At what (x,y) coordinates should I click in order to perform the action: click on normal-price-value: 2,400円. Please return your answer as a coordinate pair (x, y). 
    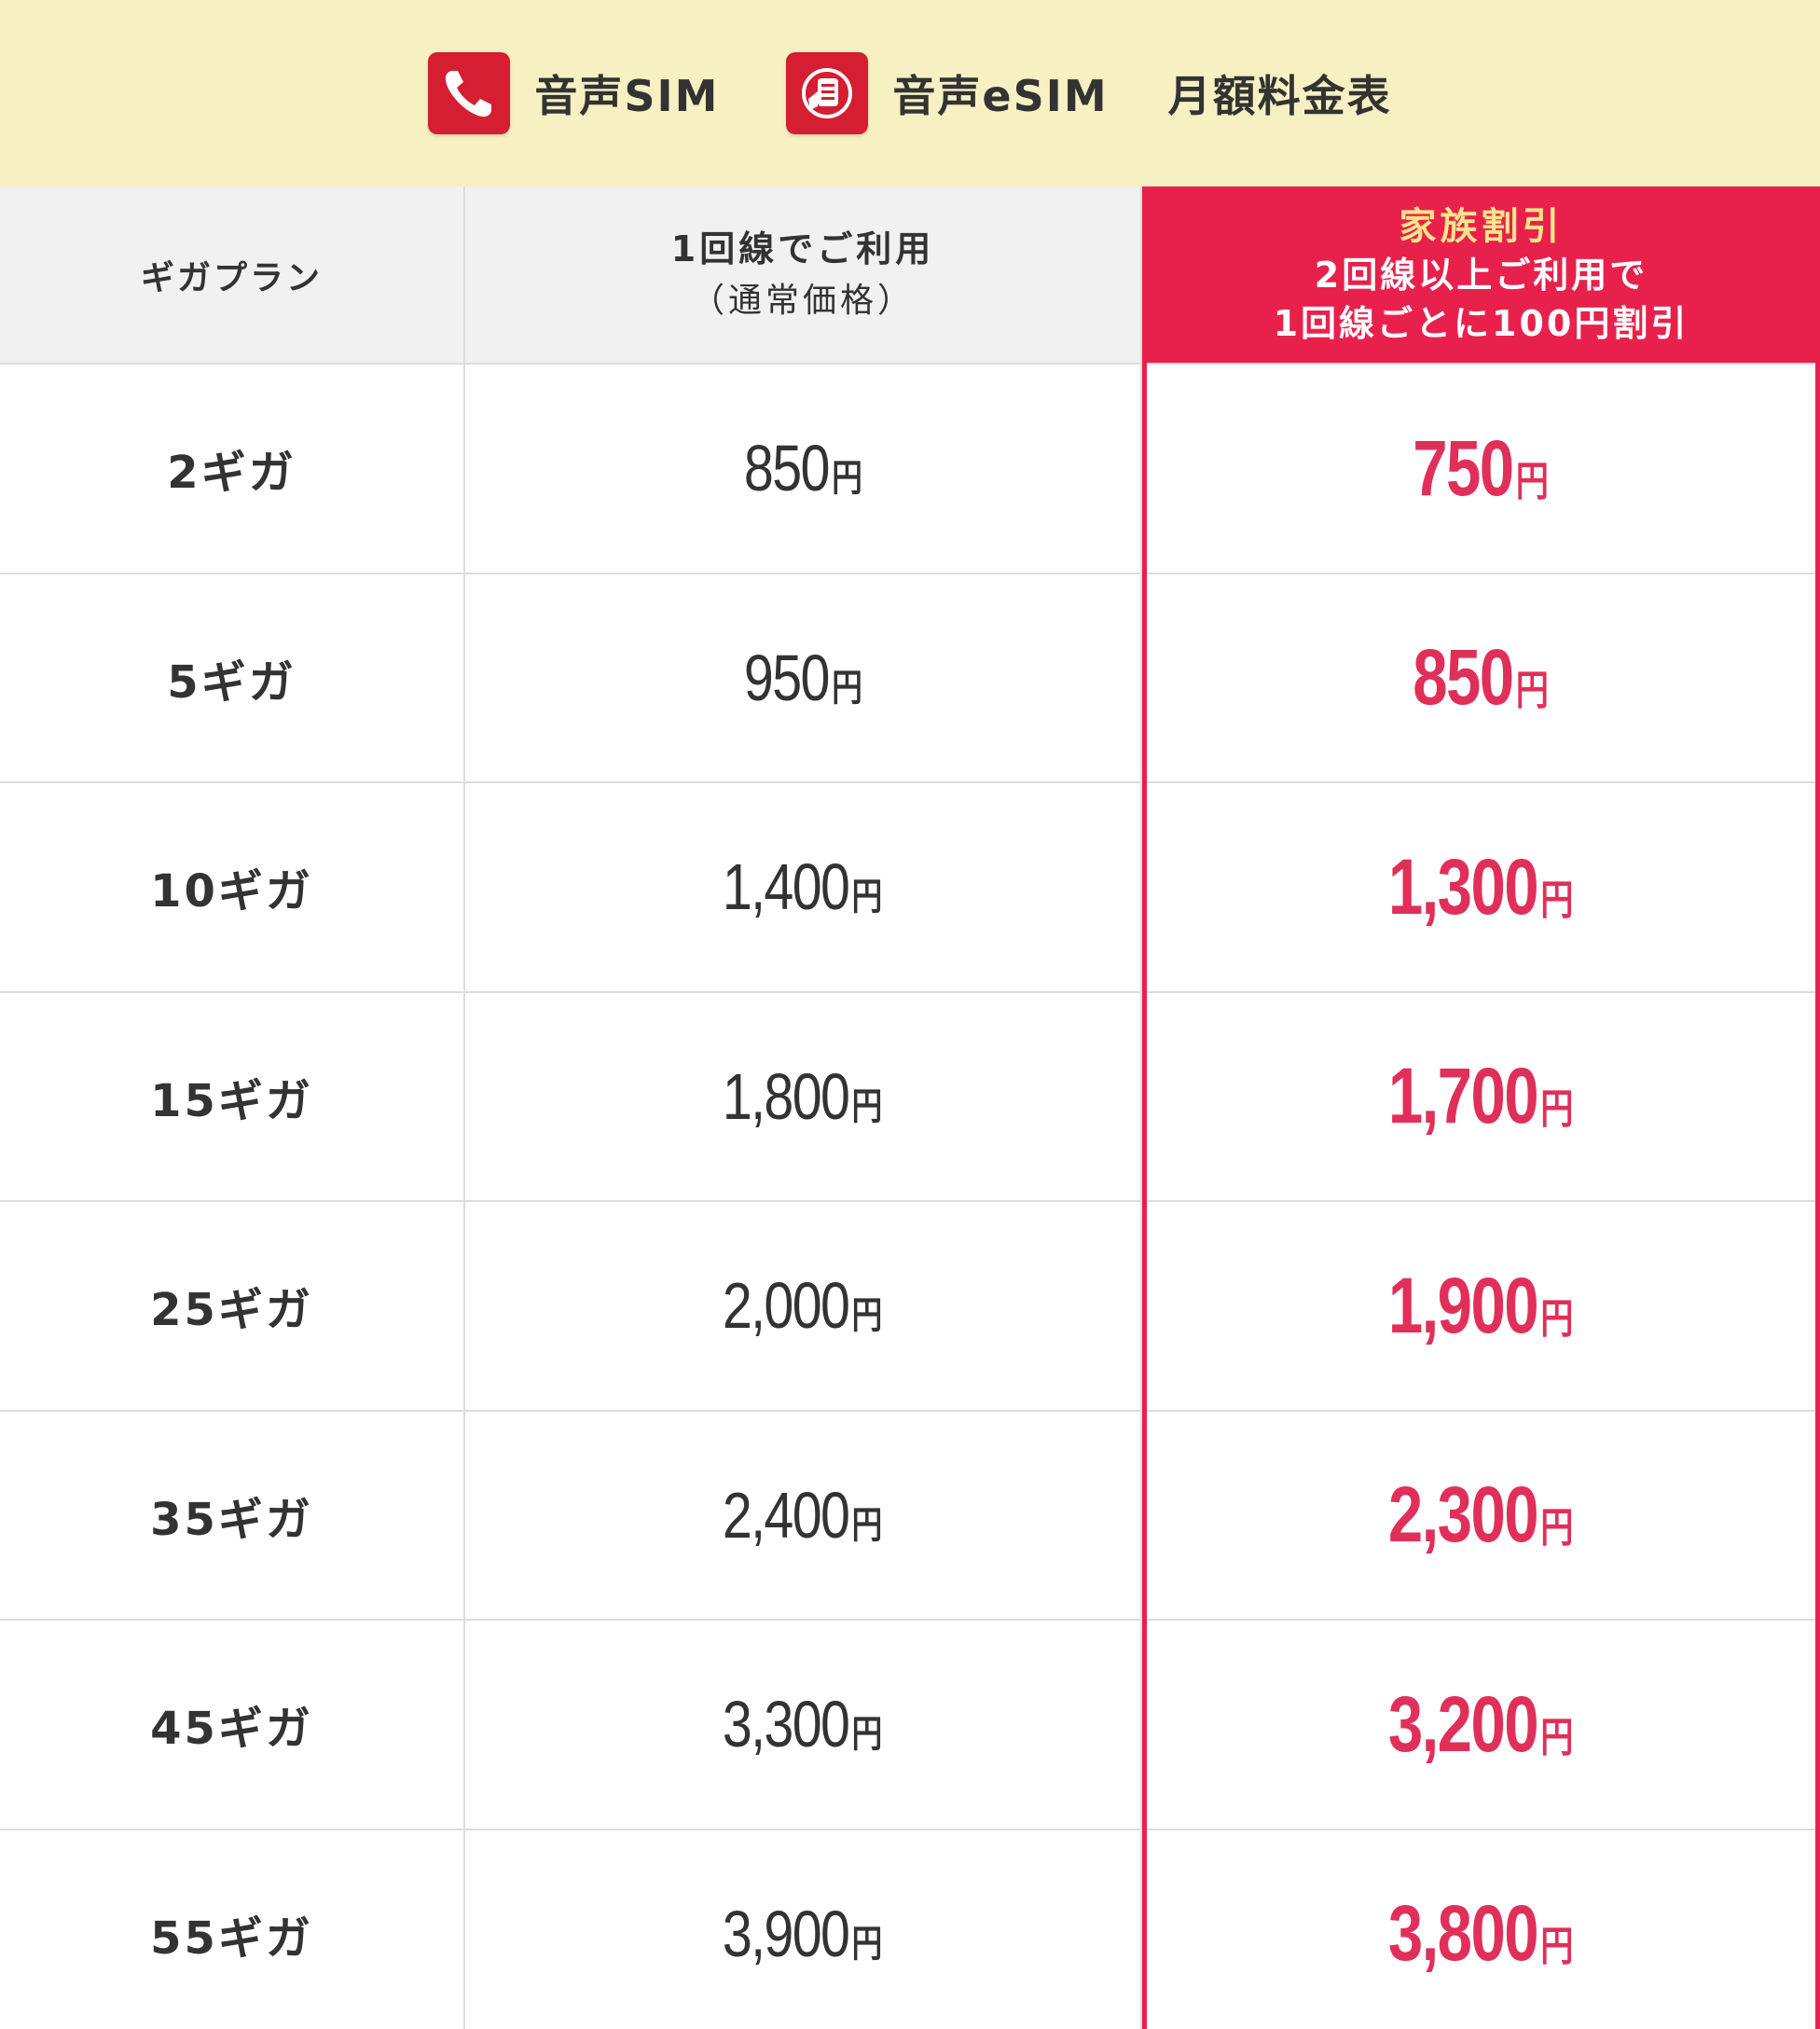
    Looking at the image, I should click on (803, 1515).